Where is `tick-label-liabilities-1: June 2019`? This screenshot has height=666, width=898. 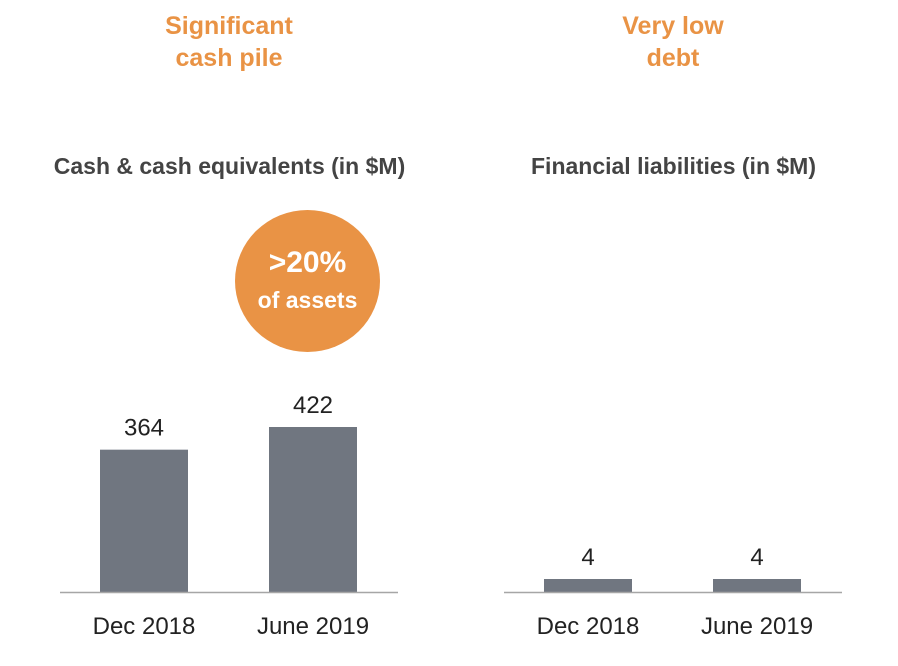
tick-label-liabilities-1: June 2019 is located at coordinates (757, 626).